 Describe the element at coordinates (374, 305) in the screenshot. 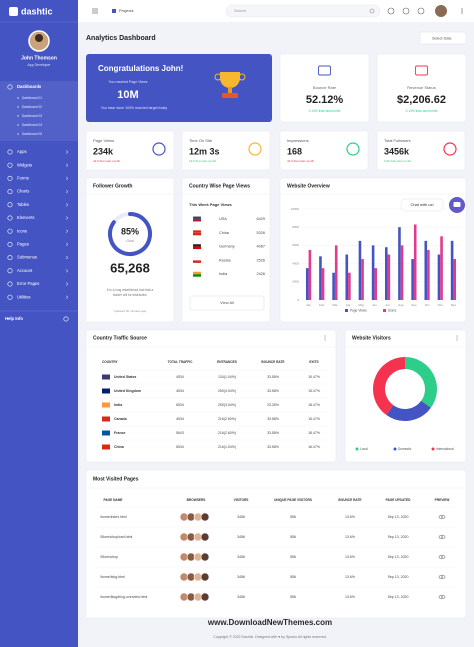

I see `x-tick-label: Jun` at that location.